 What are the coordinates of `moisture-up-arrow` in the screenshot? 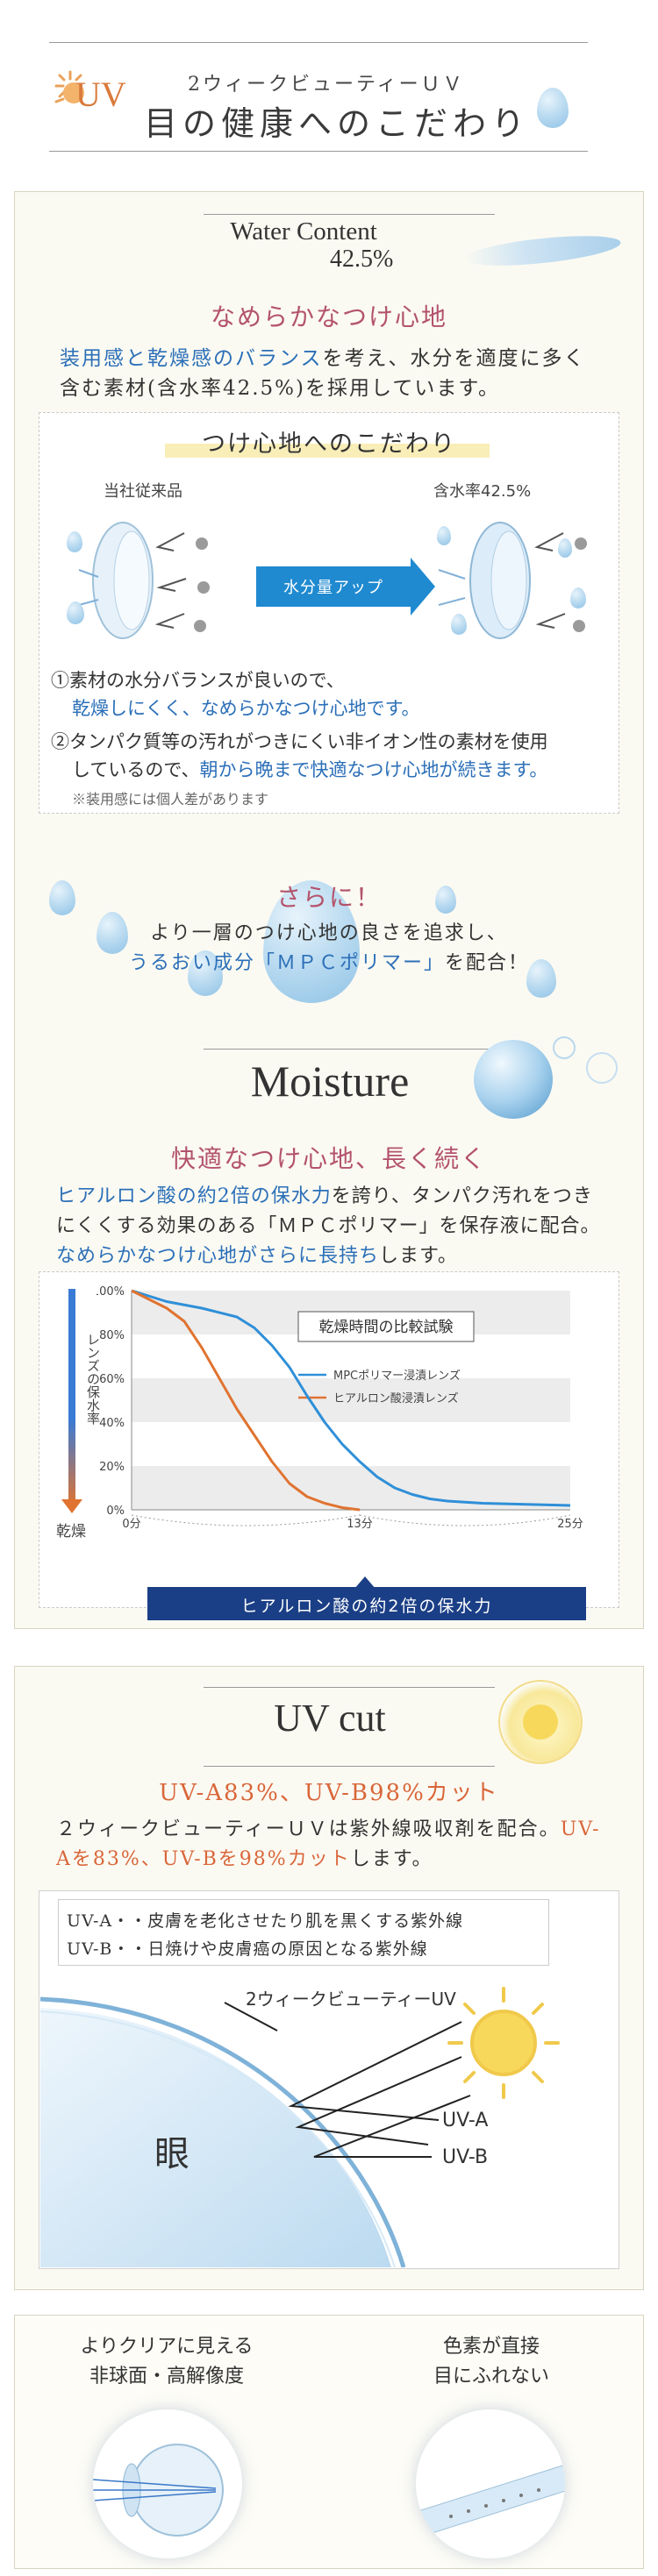 It's located at (333, 586).